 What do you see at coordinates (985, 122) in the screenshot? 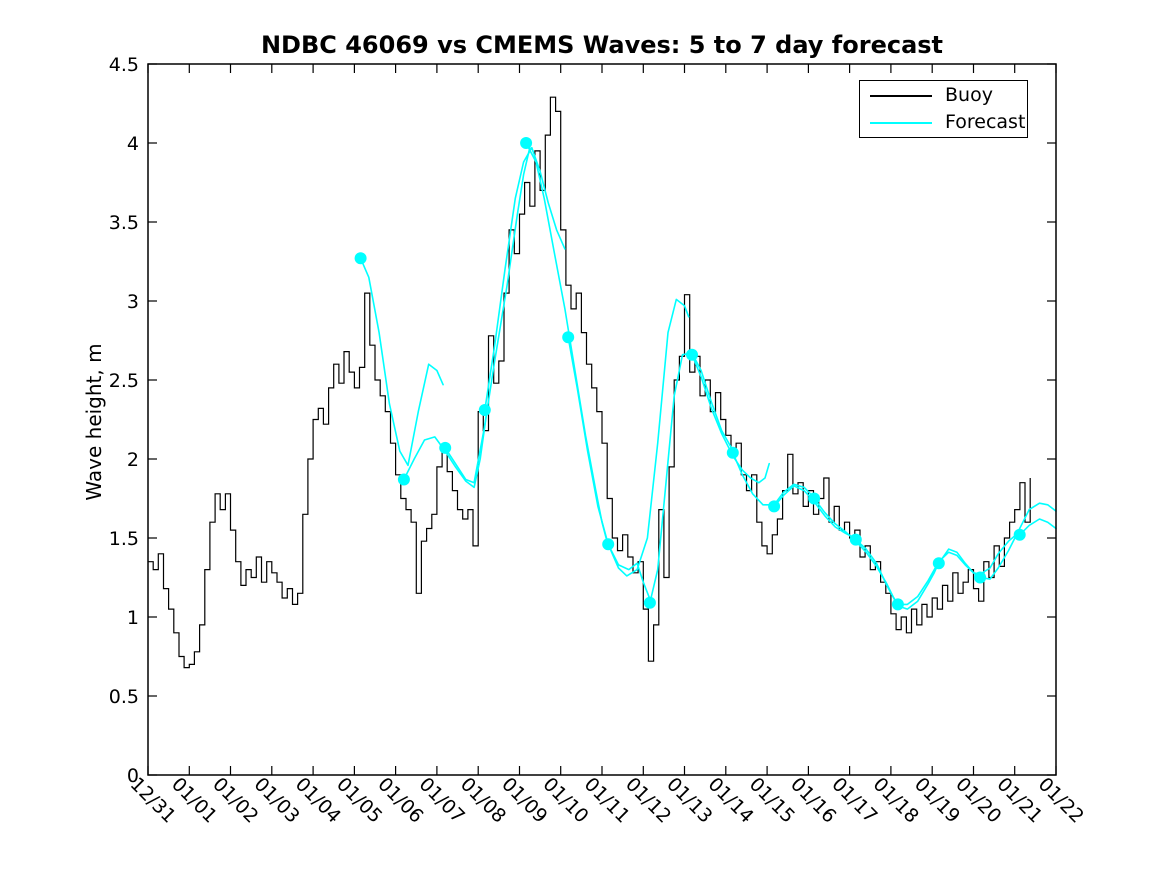
I see `legend-label-forecast: Forecast` at bounding box center [985, 122].